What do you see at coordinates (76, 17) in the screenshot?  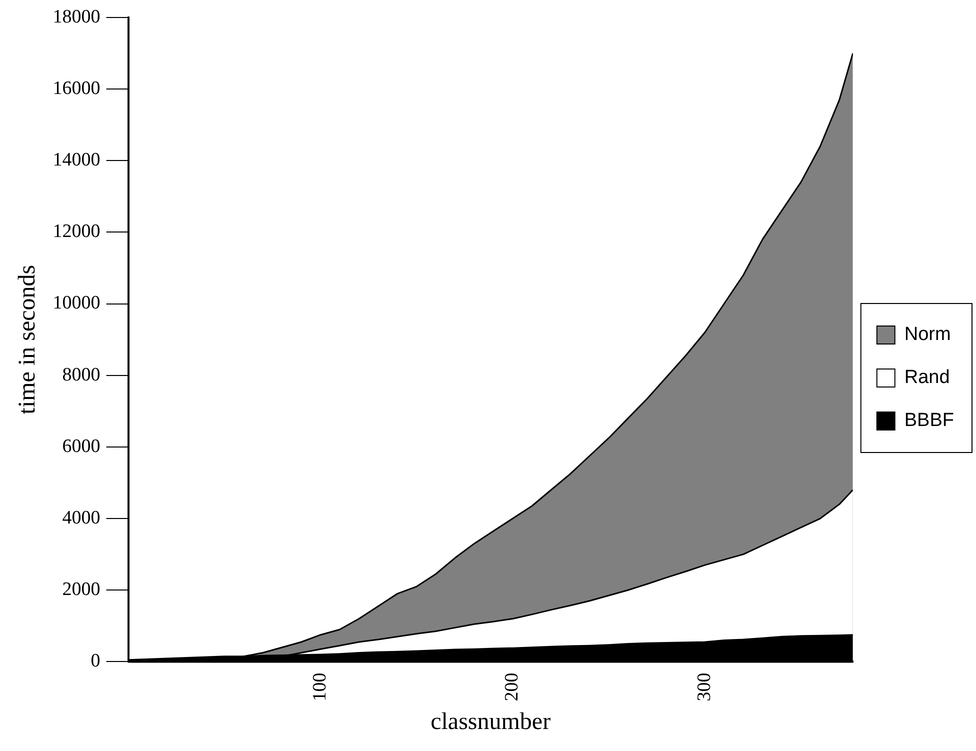 I see `y-tick-label: 18000` at bounding box center [76, 17].